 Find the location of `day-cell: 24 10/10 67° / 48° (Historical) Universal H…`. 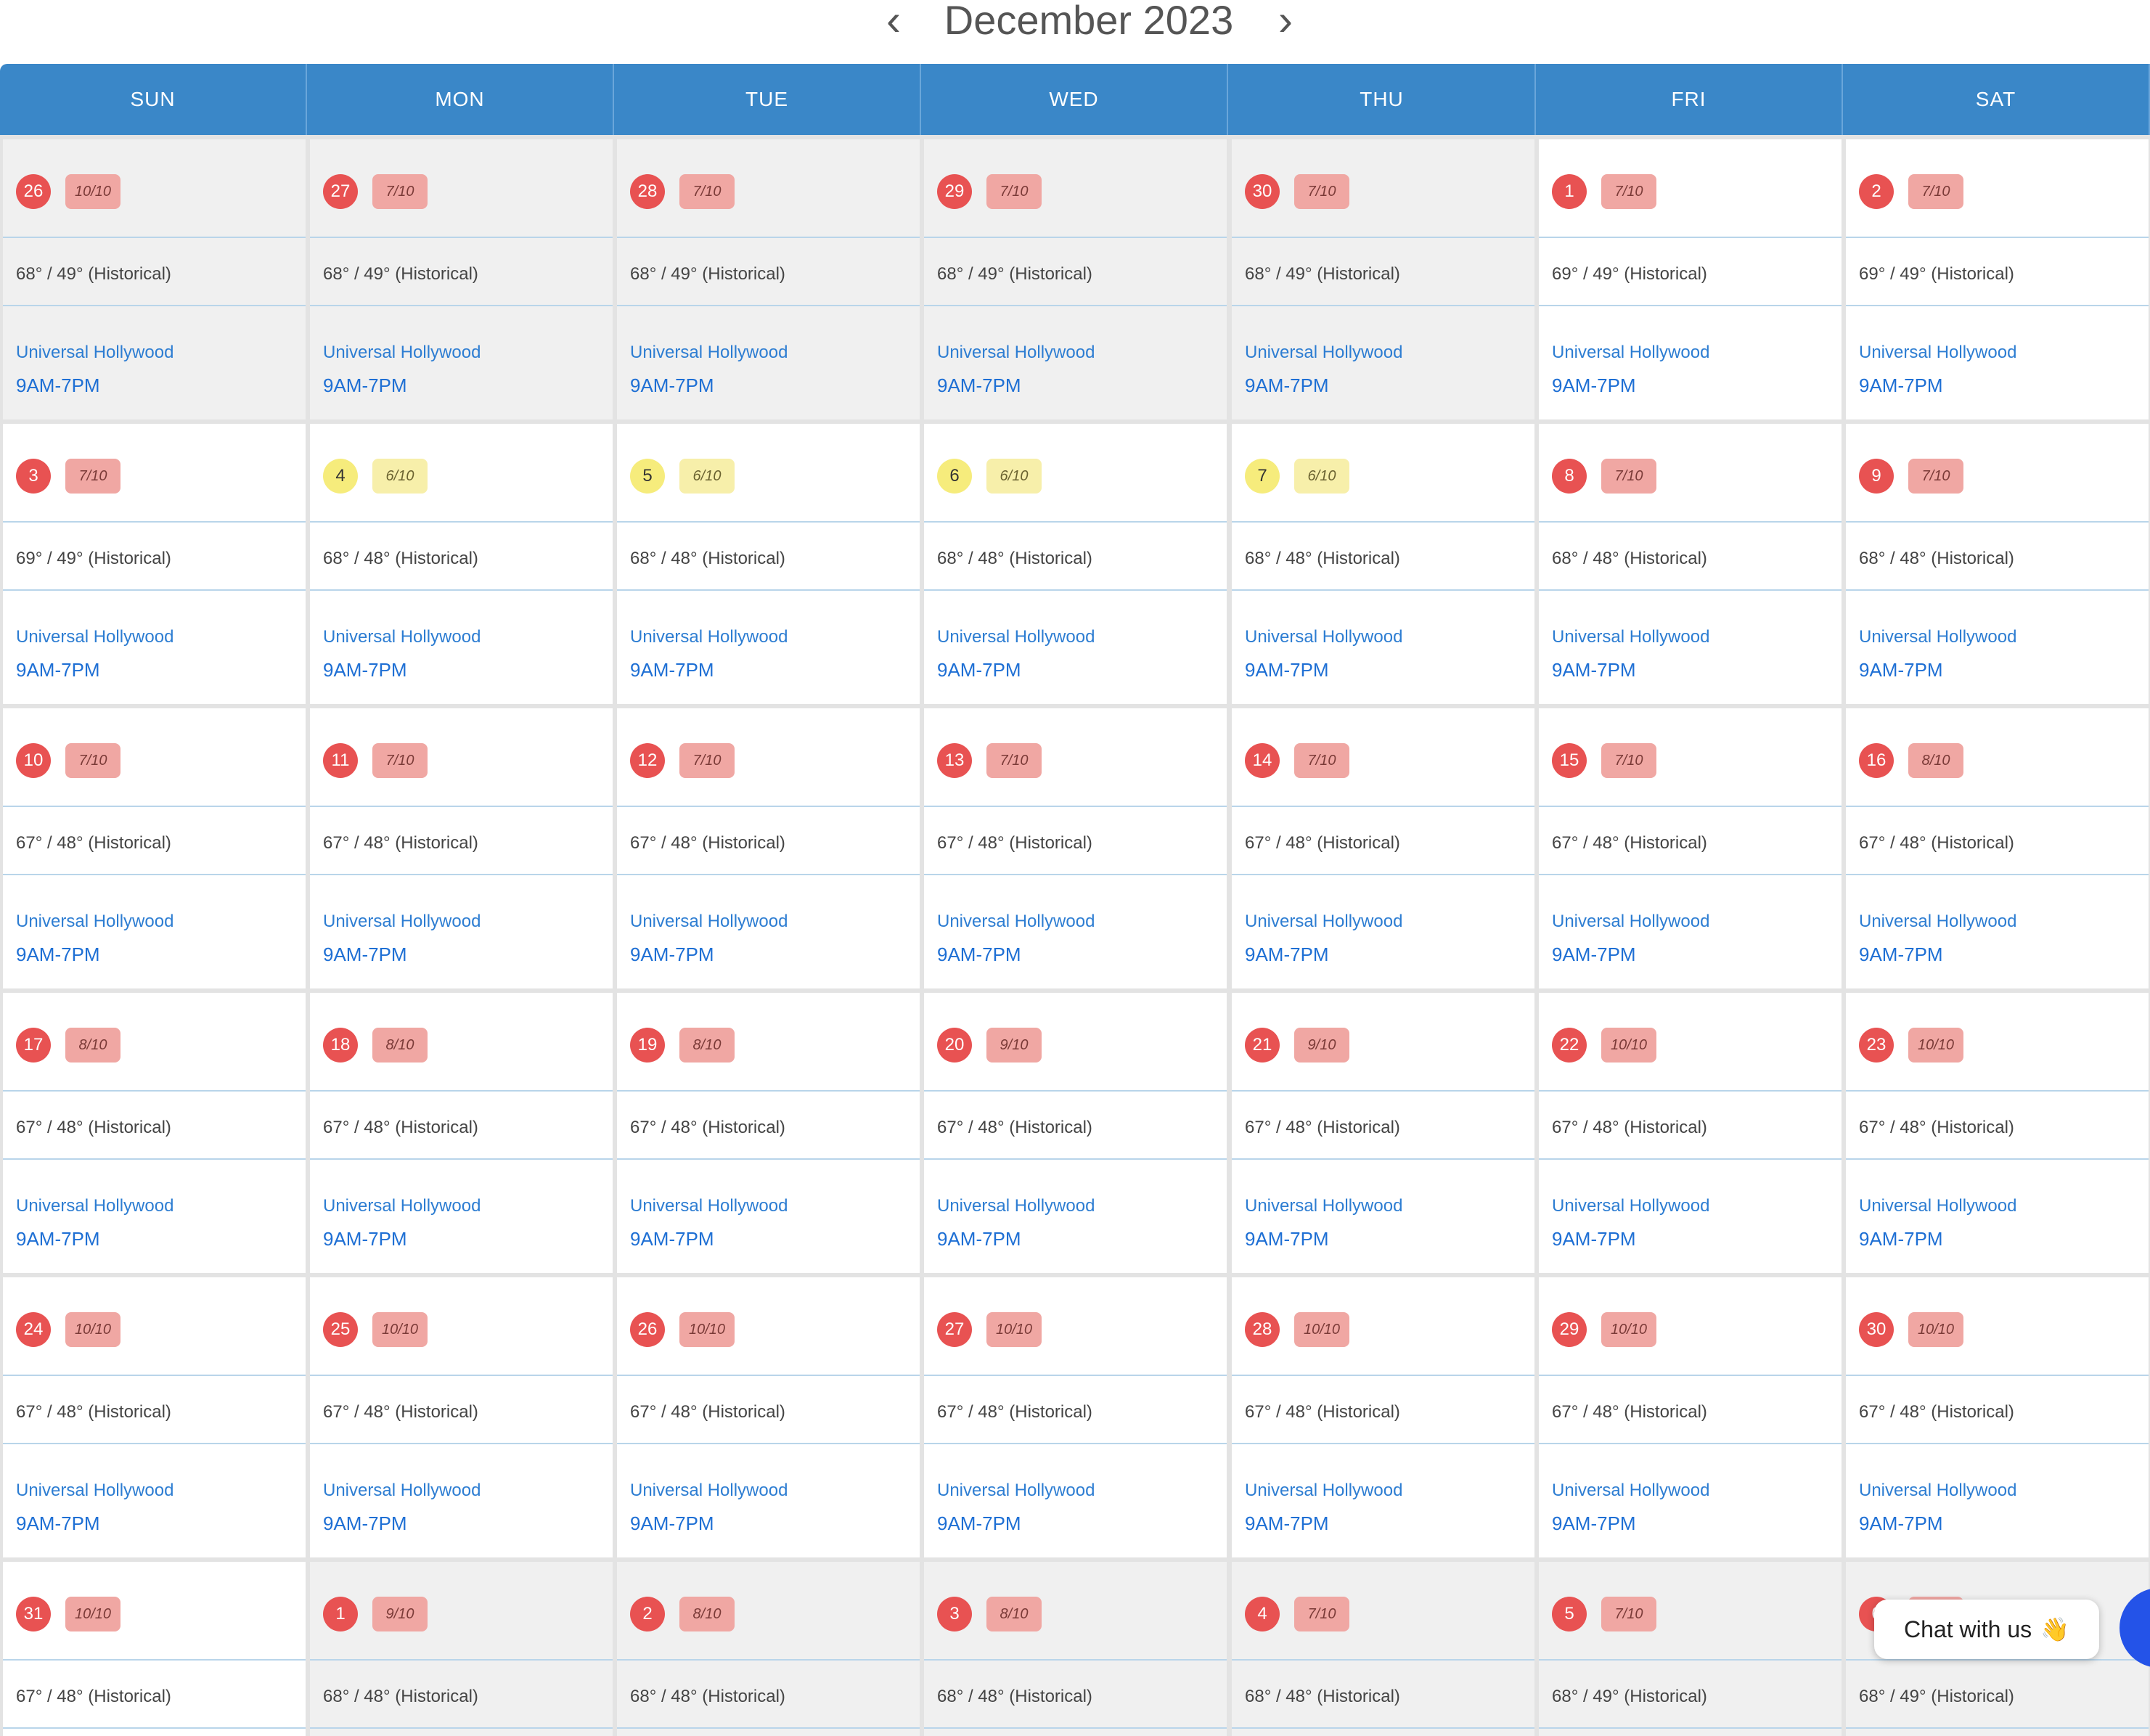

day-cell: 24 10/10 67° / 48° (Historical) Universal H… is located at coordinates (155, 1417).